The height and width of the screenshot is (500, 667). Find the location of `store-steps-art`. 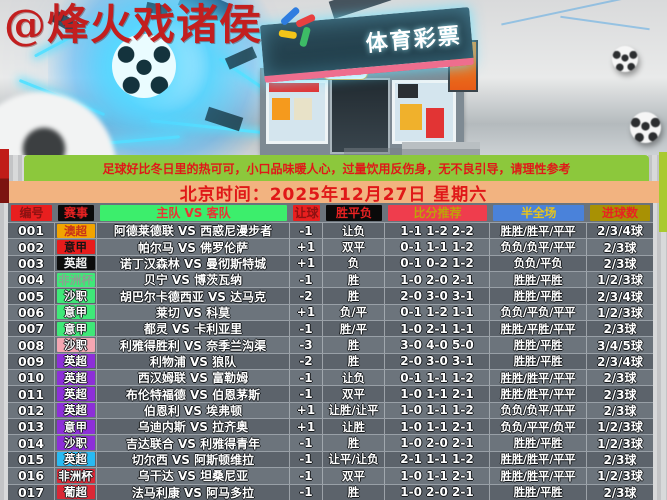

store-steps-art is located at coordinates (441, 148).